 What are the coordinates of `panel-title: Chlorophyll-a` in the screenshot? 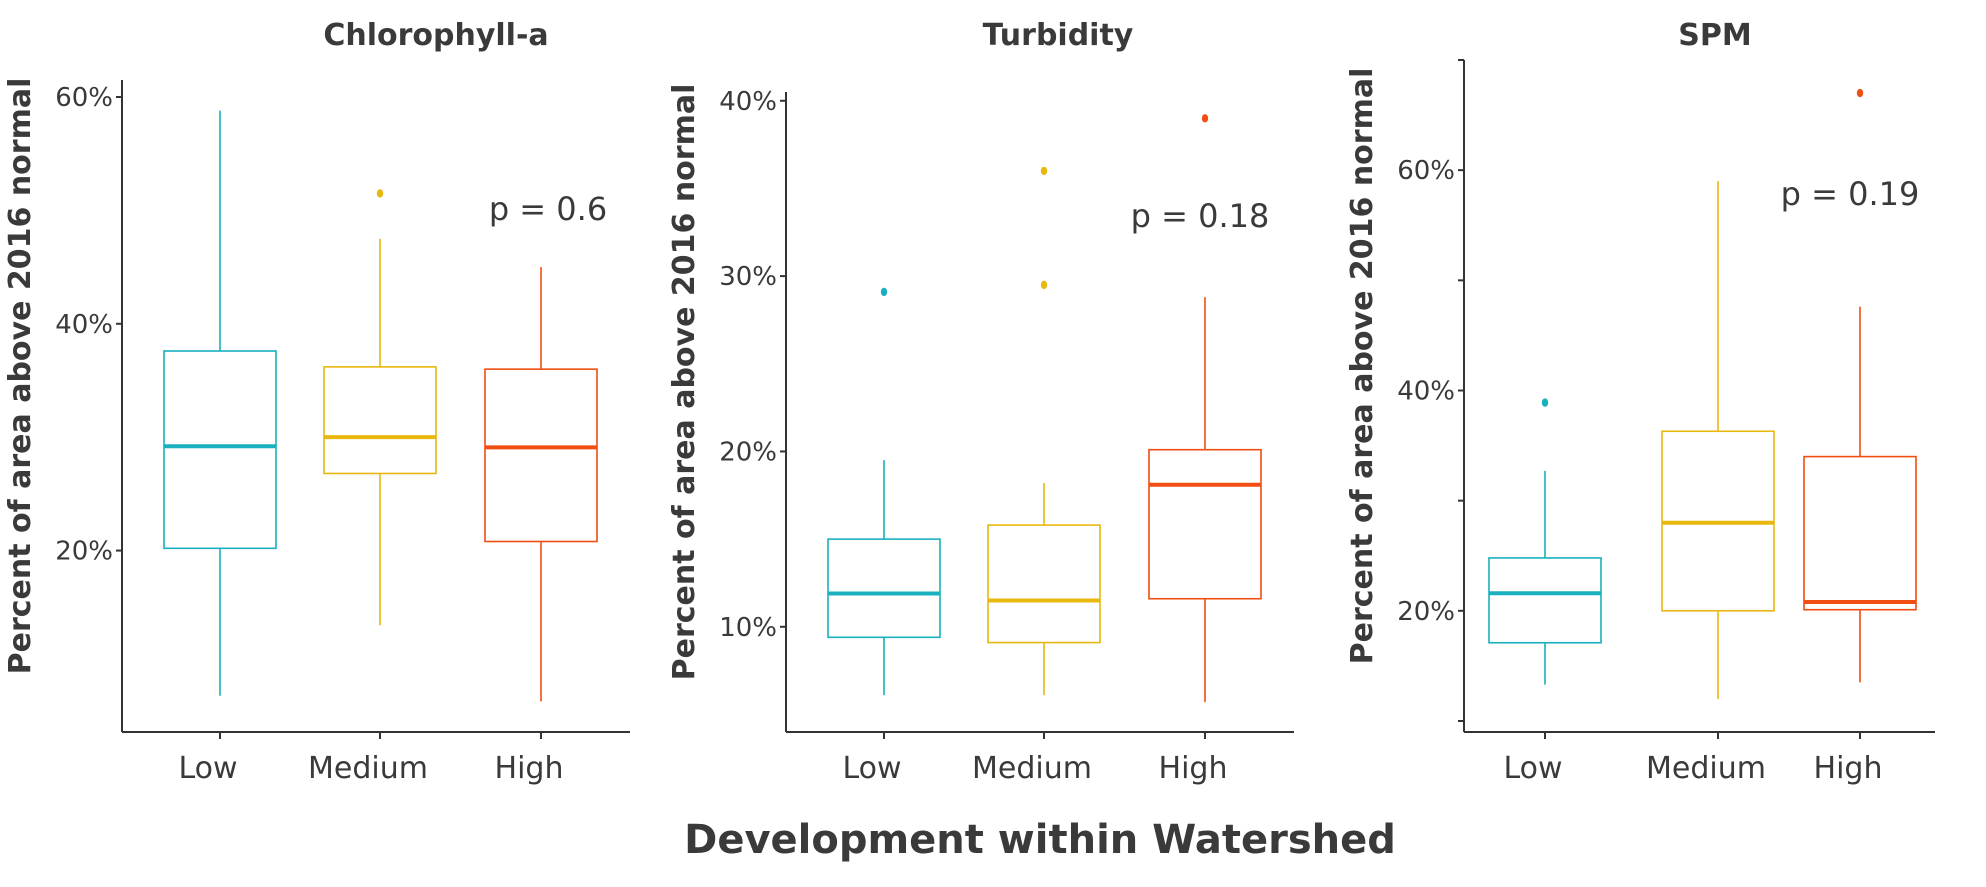 It's located at (435, 35).